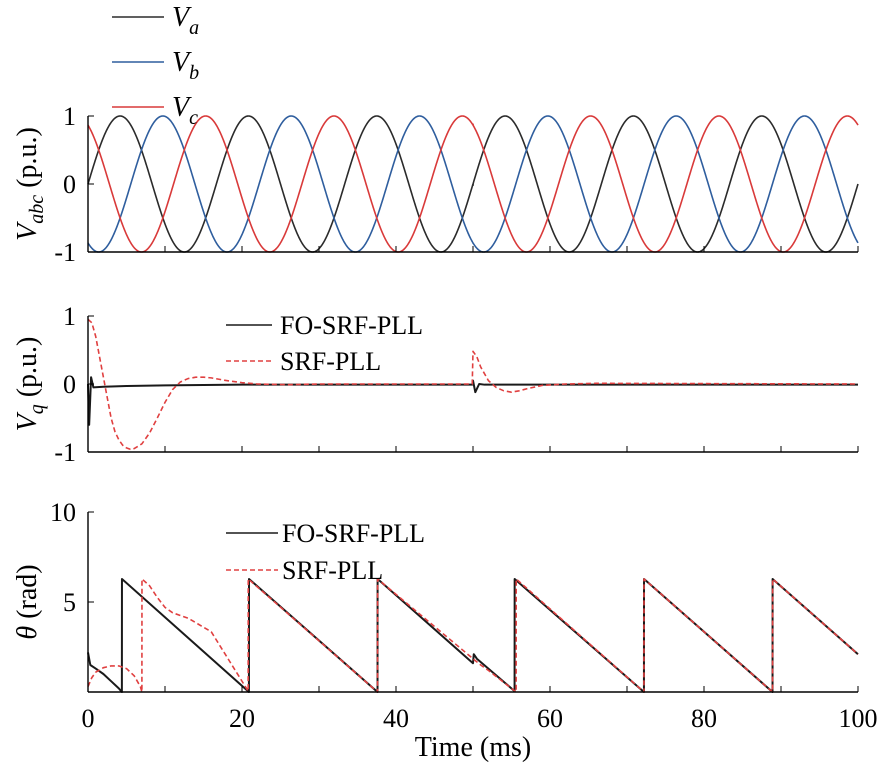 The height and width of the screenshot is (773, 885). Describe the element at coordinates (30, 184) in the screenshot. I see `y-axis-title-vabc: Vabc (p.u.)` at that location.